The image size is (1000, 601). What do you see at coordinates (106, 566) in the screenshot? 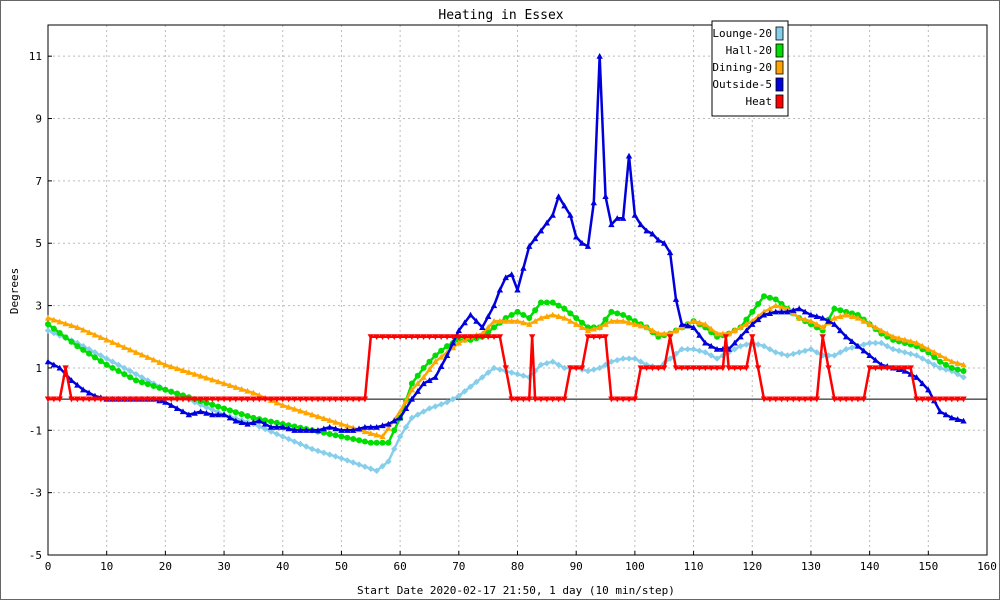
I see `x-tick-label: 10` at bounding box center [106, 566].